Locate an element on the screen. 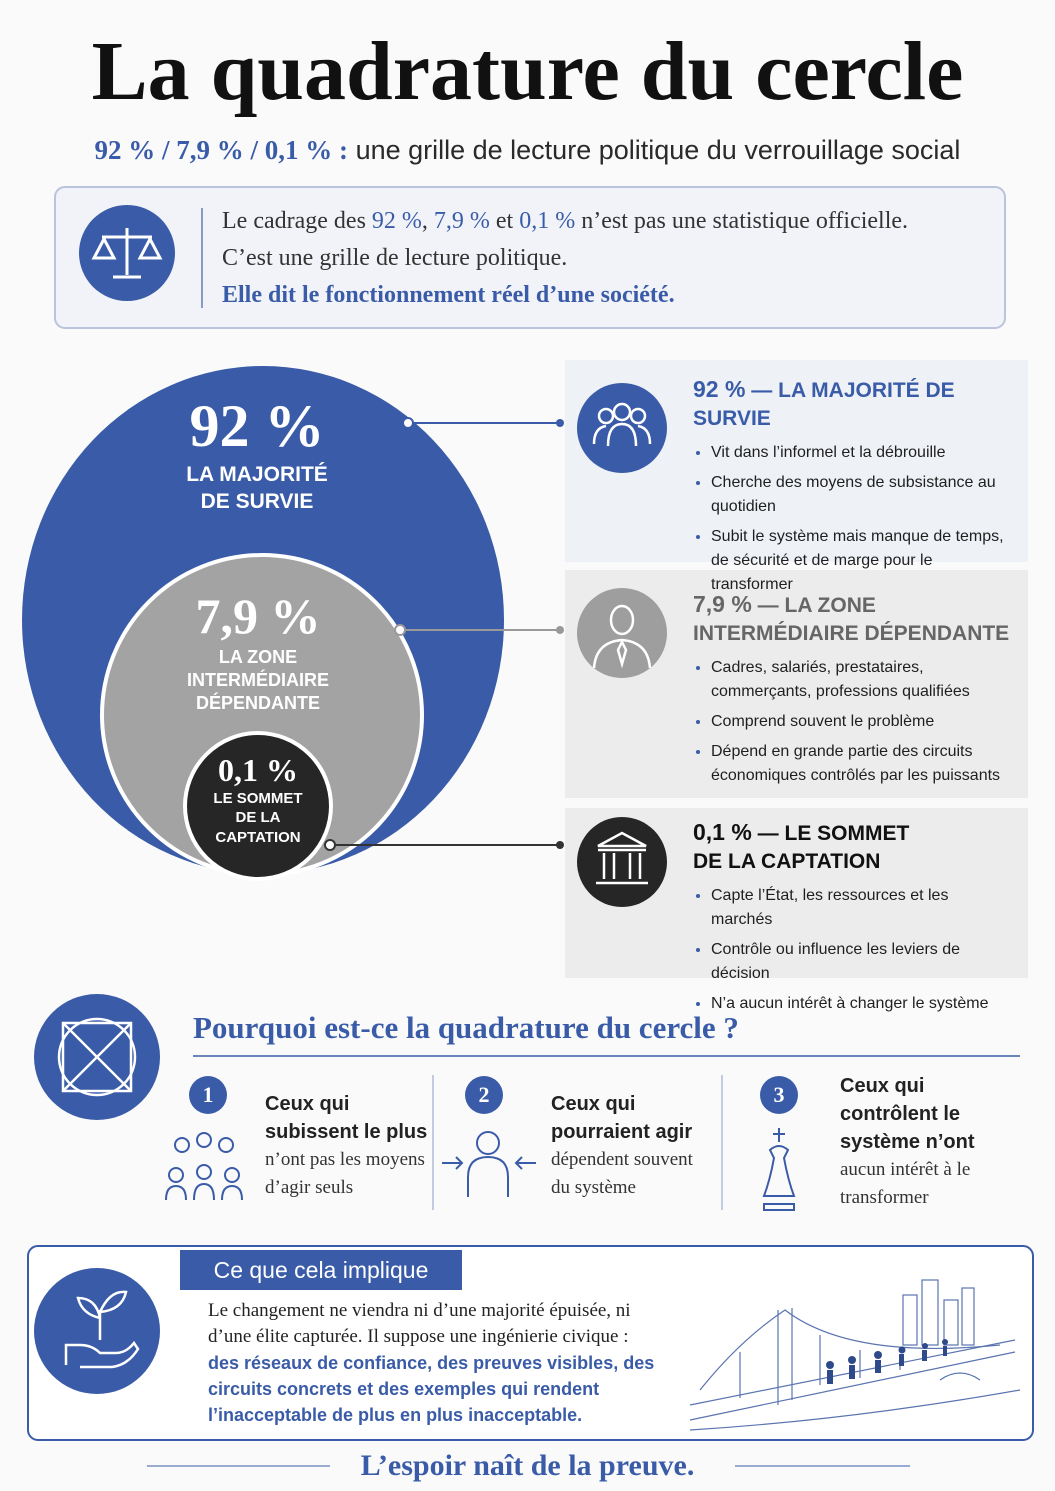 The width and height of the screenshot is (1055, 1491). group-title: 92 % — LA MAJORITÉ DE SURVIE is located at coordinates (858, 404).